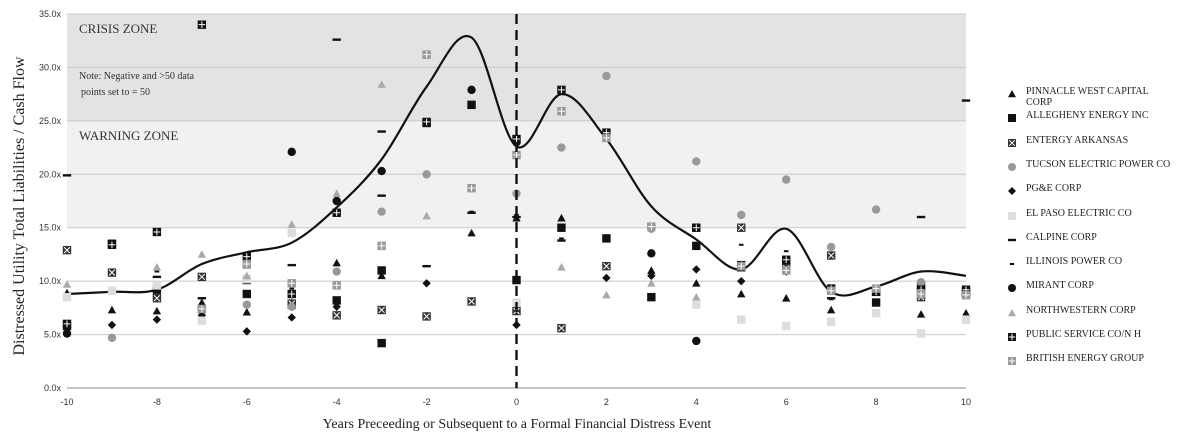 Image resolution: width=1177 pixels, height=432 pixels. I want to click on y-tick-label: 0.0x, so click(53, 388).